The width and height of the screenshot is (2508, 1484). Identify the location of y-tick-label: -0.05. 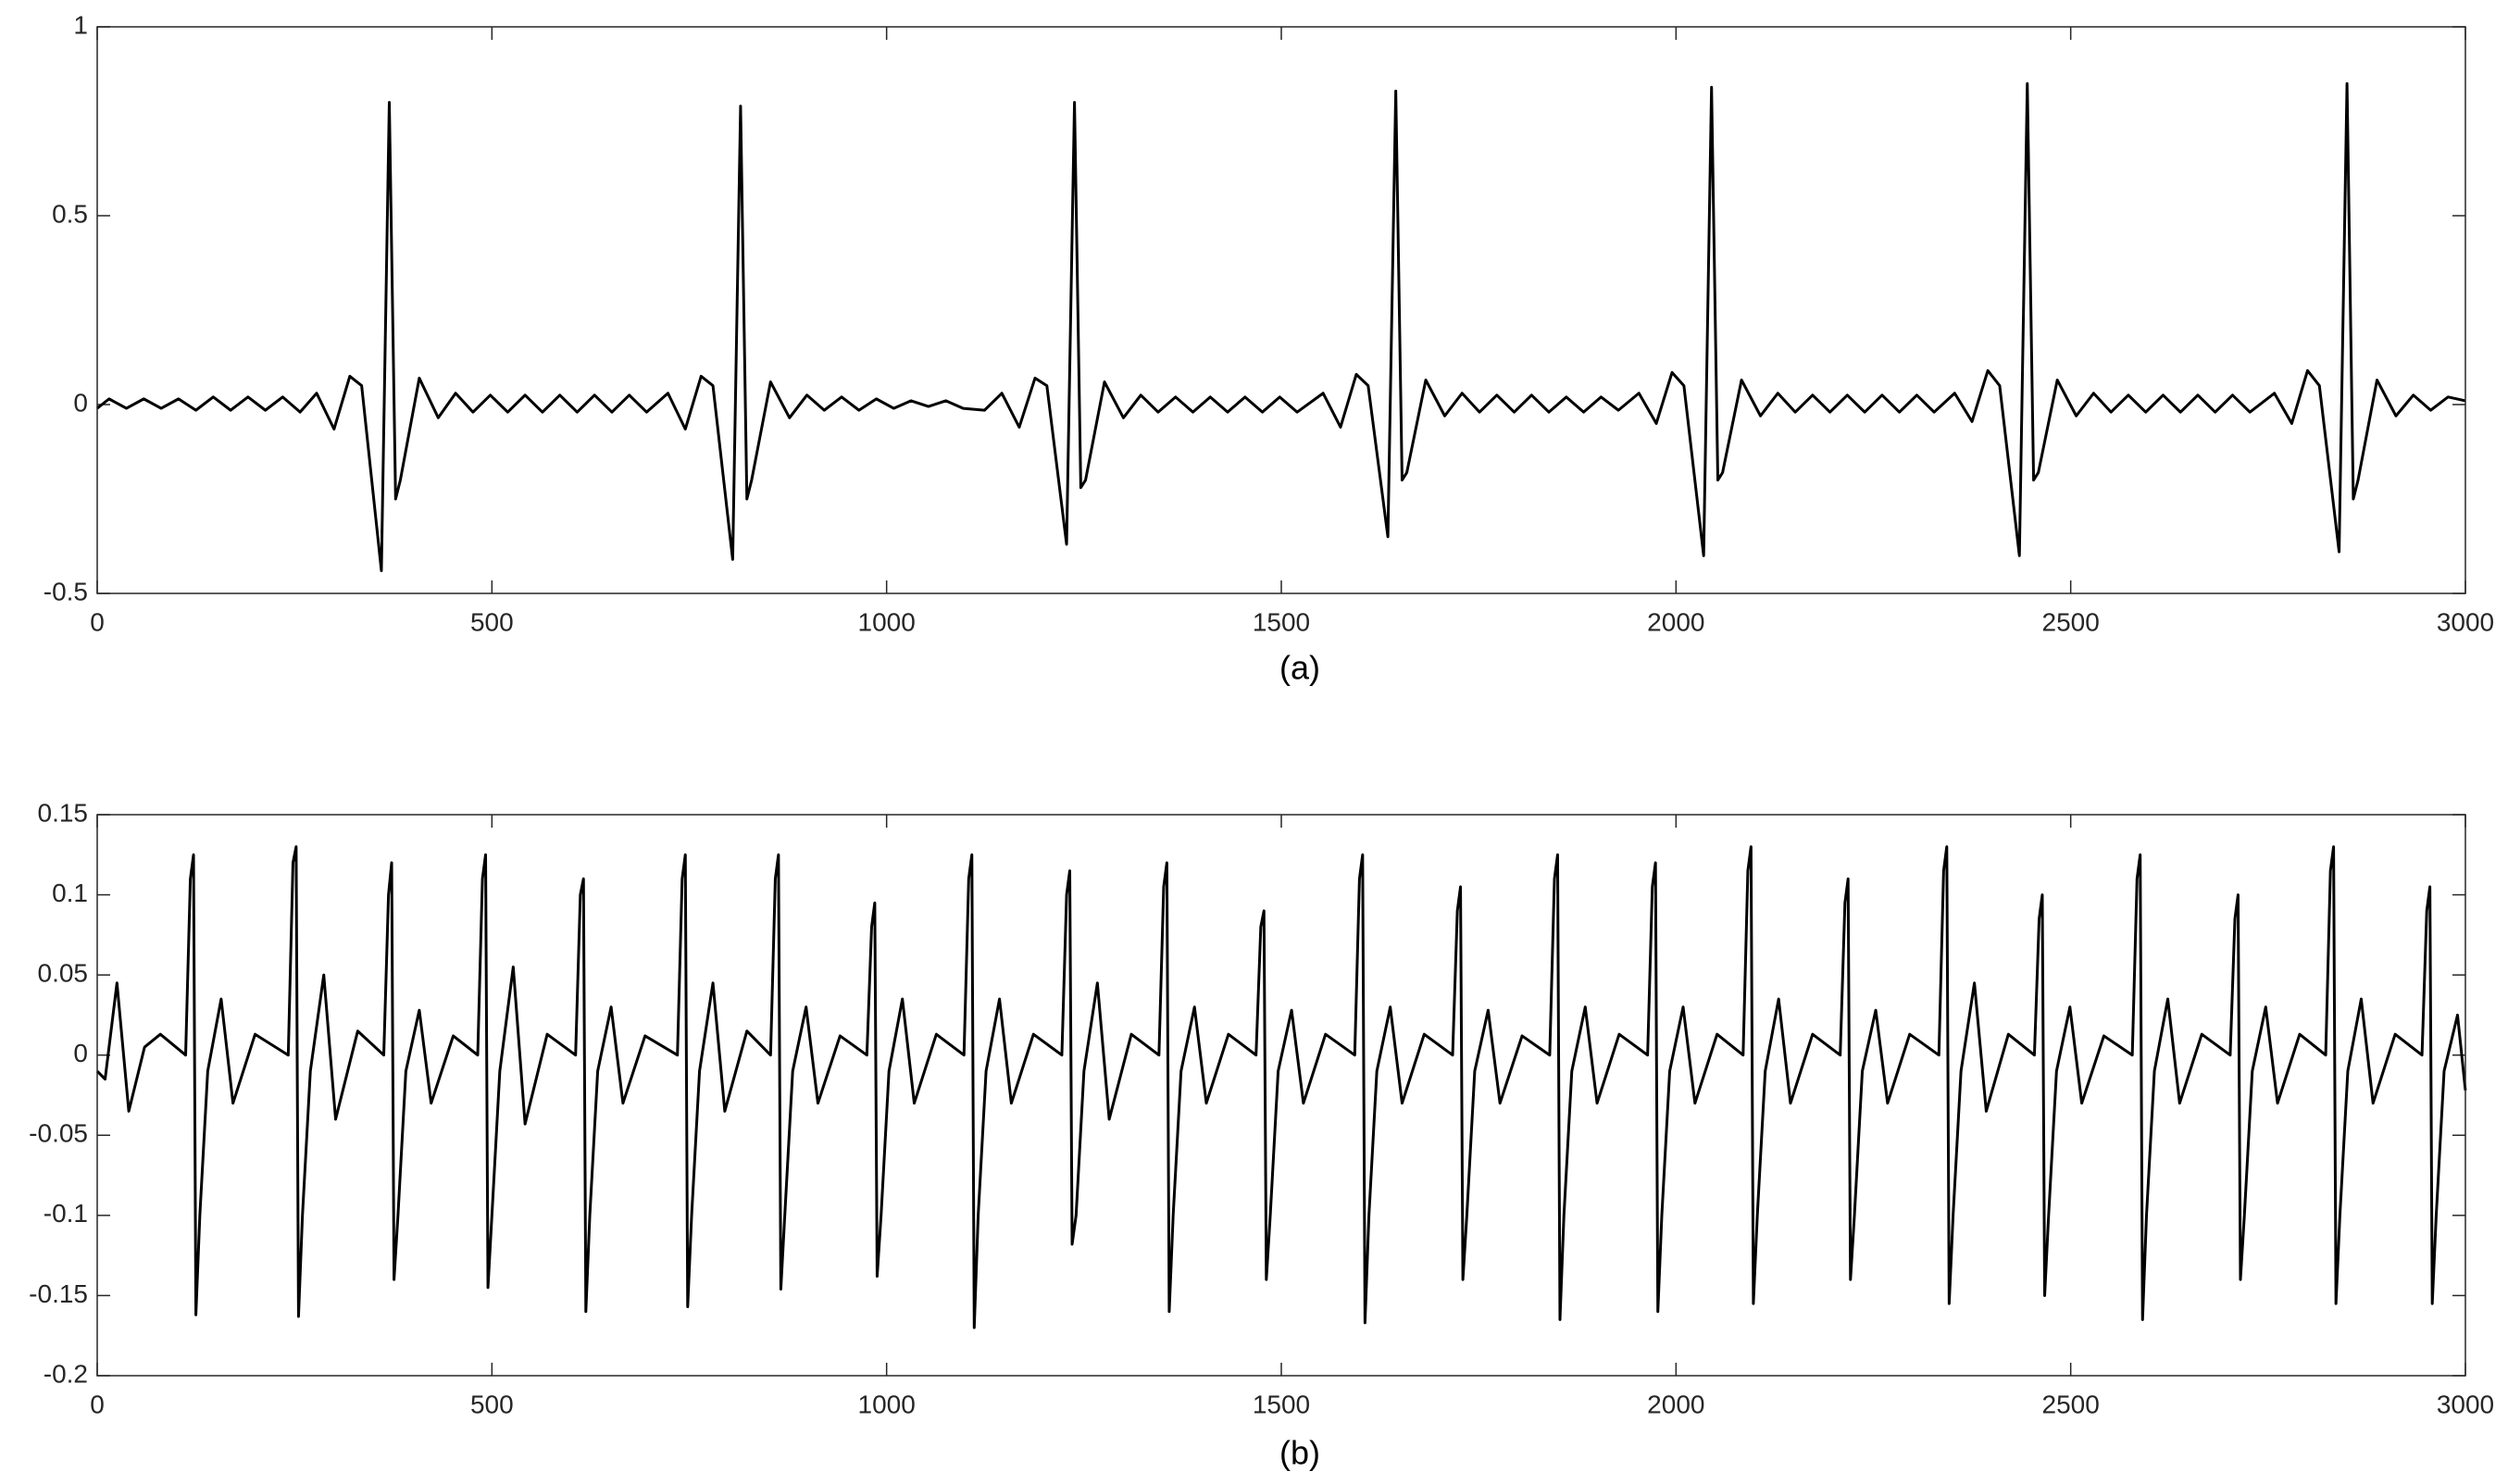
(58, 1134).